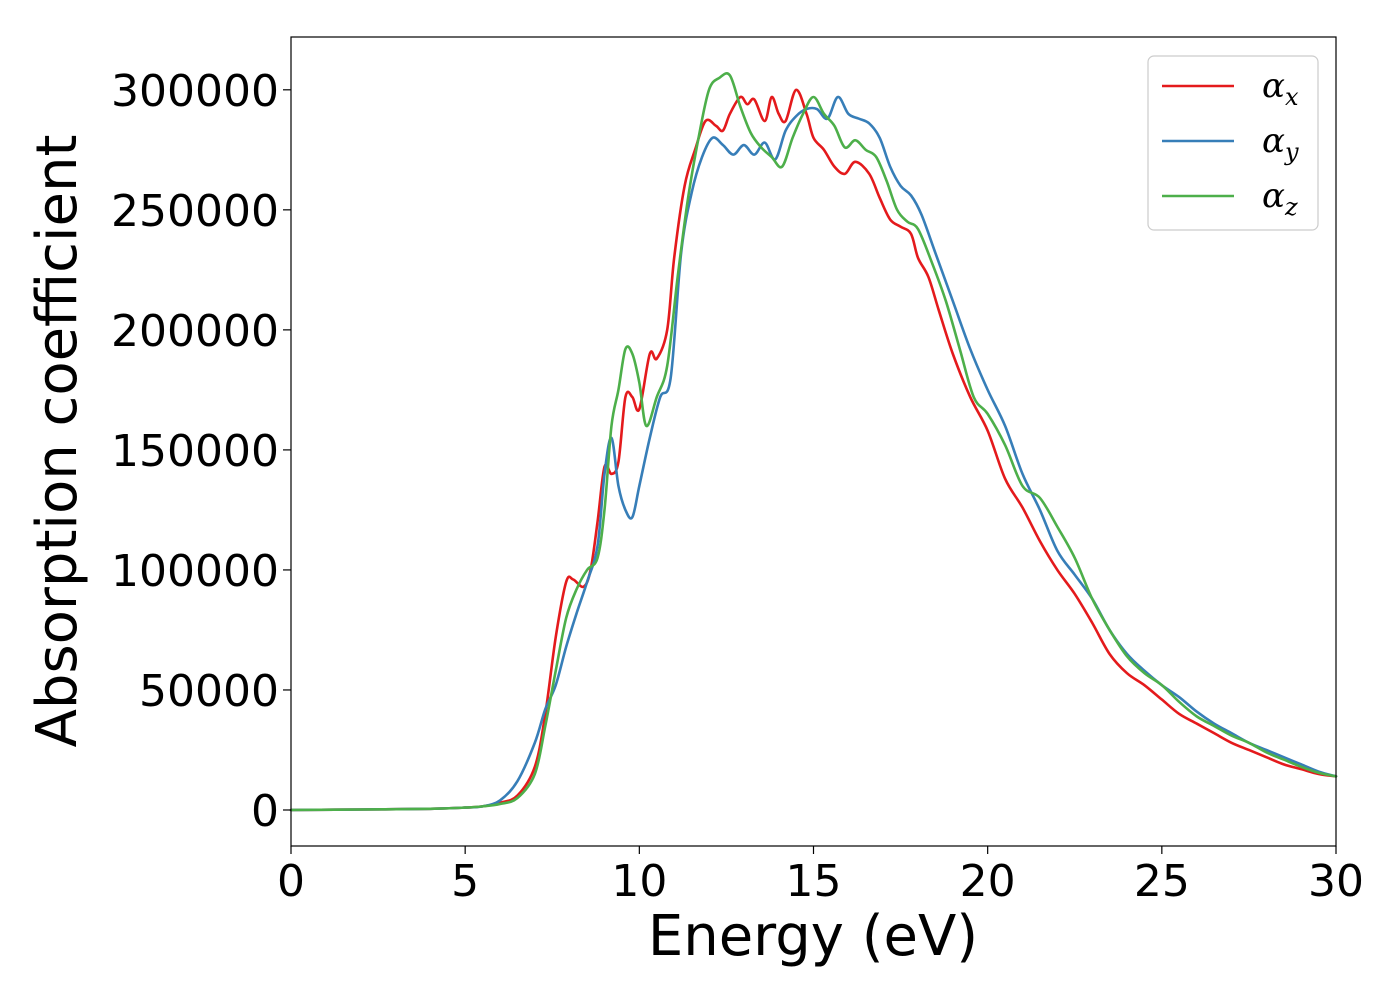 The image size is (1400, 1000). I want to click on x-axis-label: Energy (eV), so click(813, 936).